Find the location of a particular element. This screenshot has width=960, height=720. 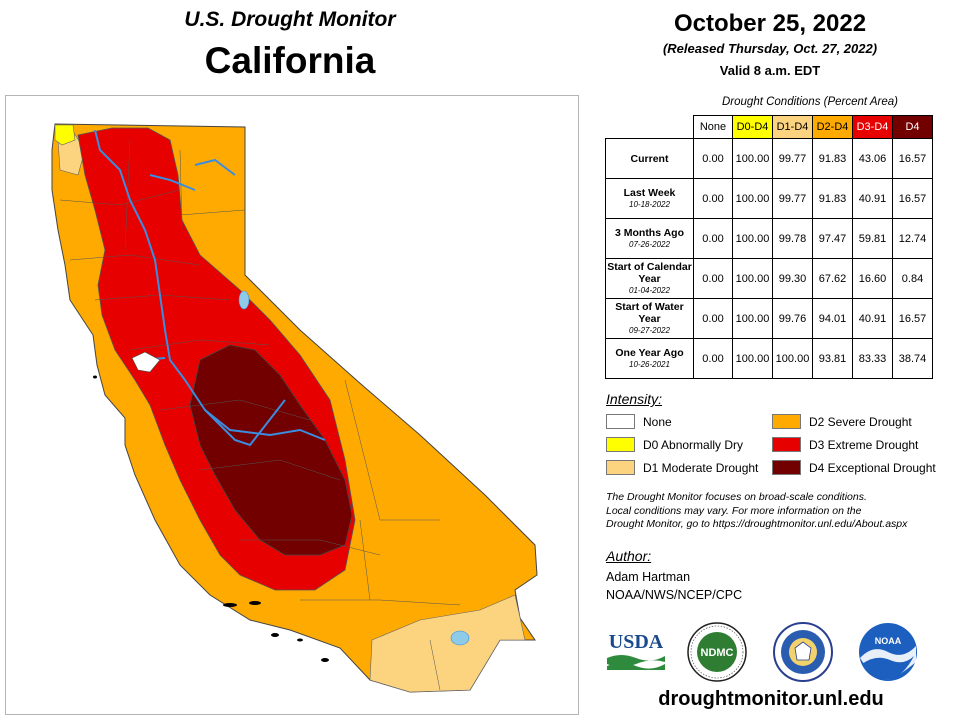

table-cell: 40.91 is located at coordinates (872, 198).